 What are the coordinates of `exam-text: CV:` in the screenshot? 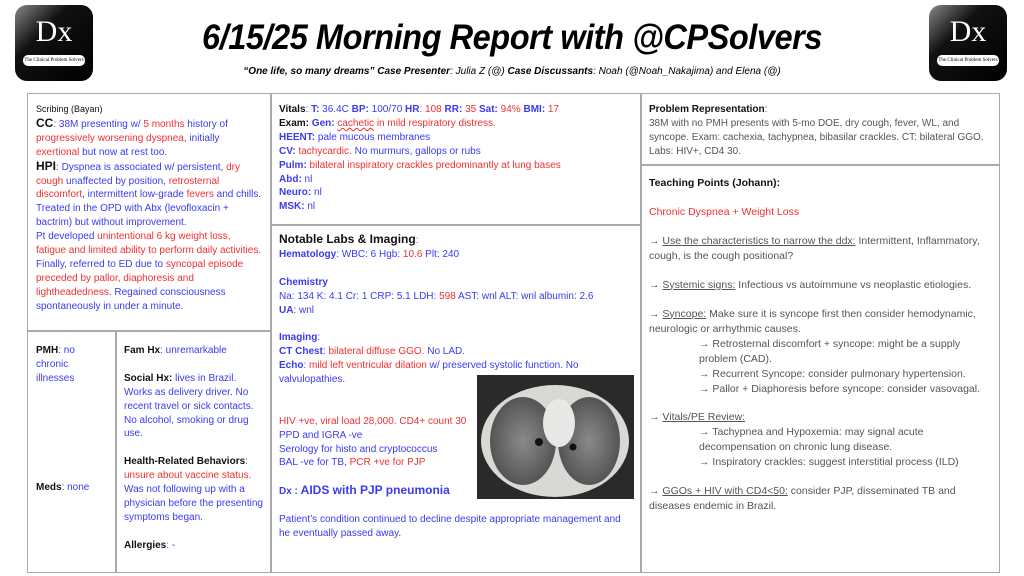 It's located at (287, 151).